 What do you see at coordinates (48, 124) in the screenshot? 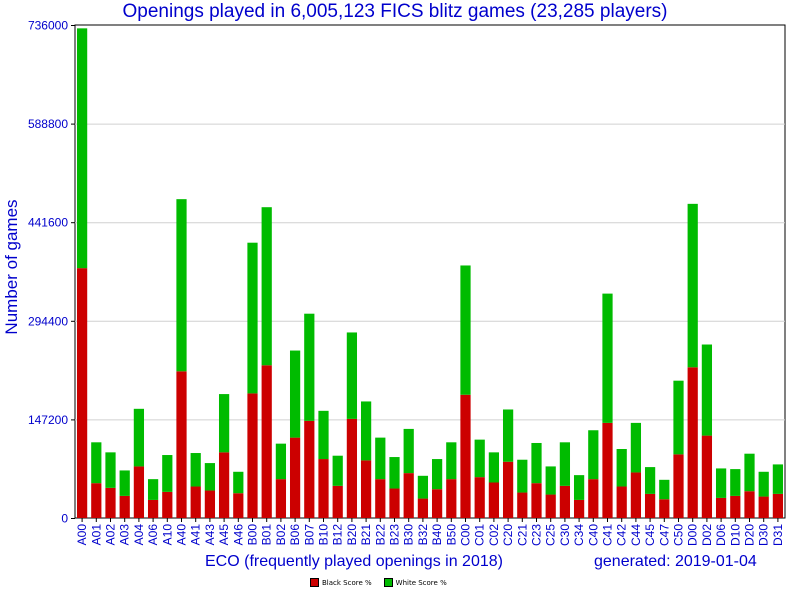
I see `y-tick-label: 588800` at bounding box center [48, 124].